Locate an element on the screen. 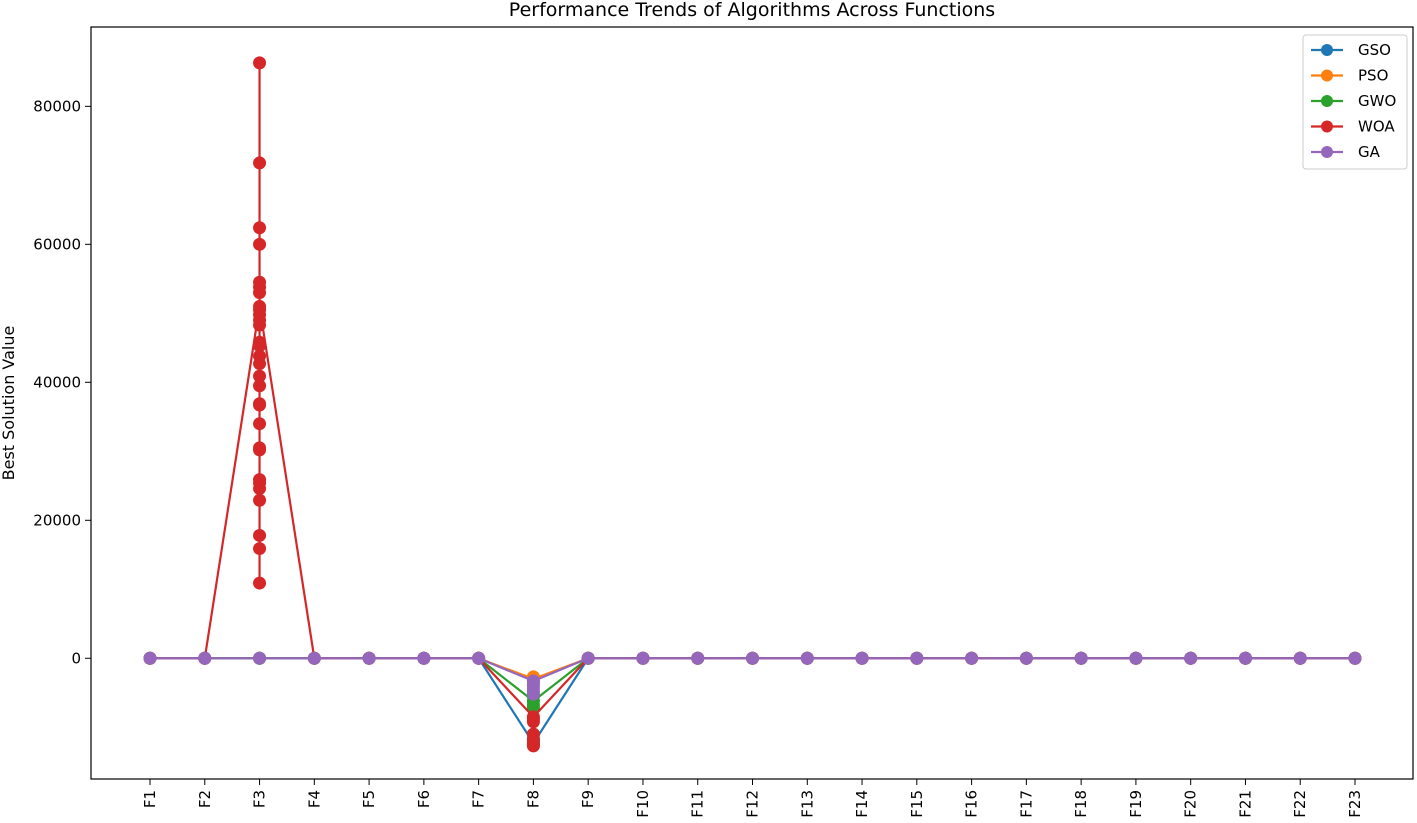  legend-box is located at coordinates (1355, 102).